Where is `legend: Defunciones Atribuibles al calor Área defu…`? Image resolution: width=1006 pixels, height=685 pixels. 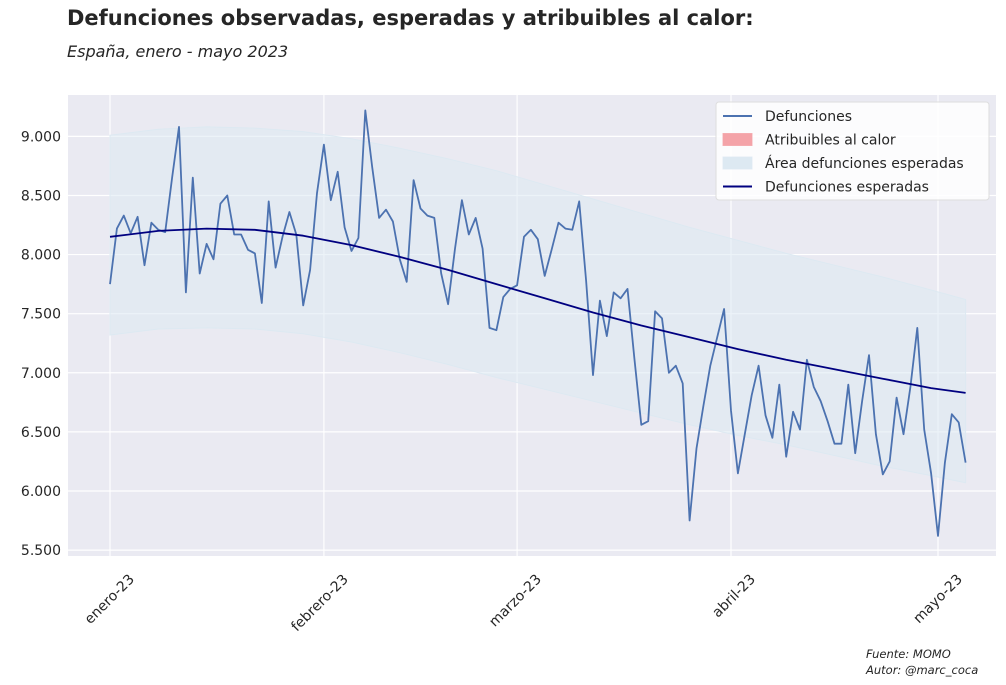
legend: Defunciones Atribuibles al calor Área defu… is located at coordinates (852, 151).